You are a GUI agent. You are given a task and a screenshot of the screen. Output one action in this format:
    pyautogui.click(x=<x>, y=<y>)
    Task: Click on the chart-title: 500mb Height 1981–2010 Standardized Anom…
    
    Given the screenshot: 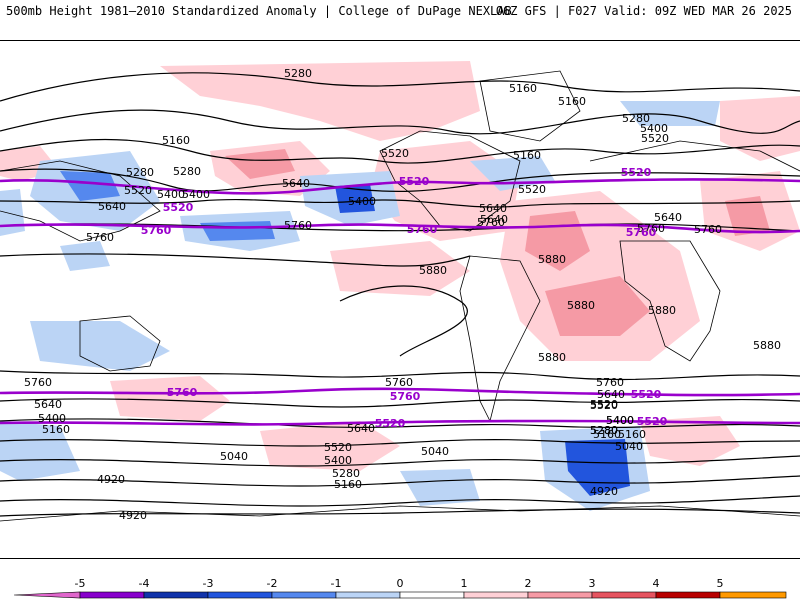 What is the action you would take?
    pyautogui.click(x=259, y=11)
    